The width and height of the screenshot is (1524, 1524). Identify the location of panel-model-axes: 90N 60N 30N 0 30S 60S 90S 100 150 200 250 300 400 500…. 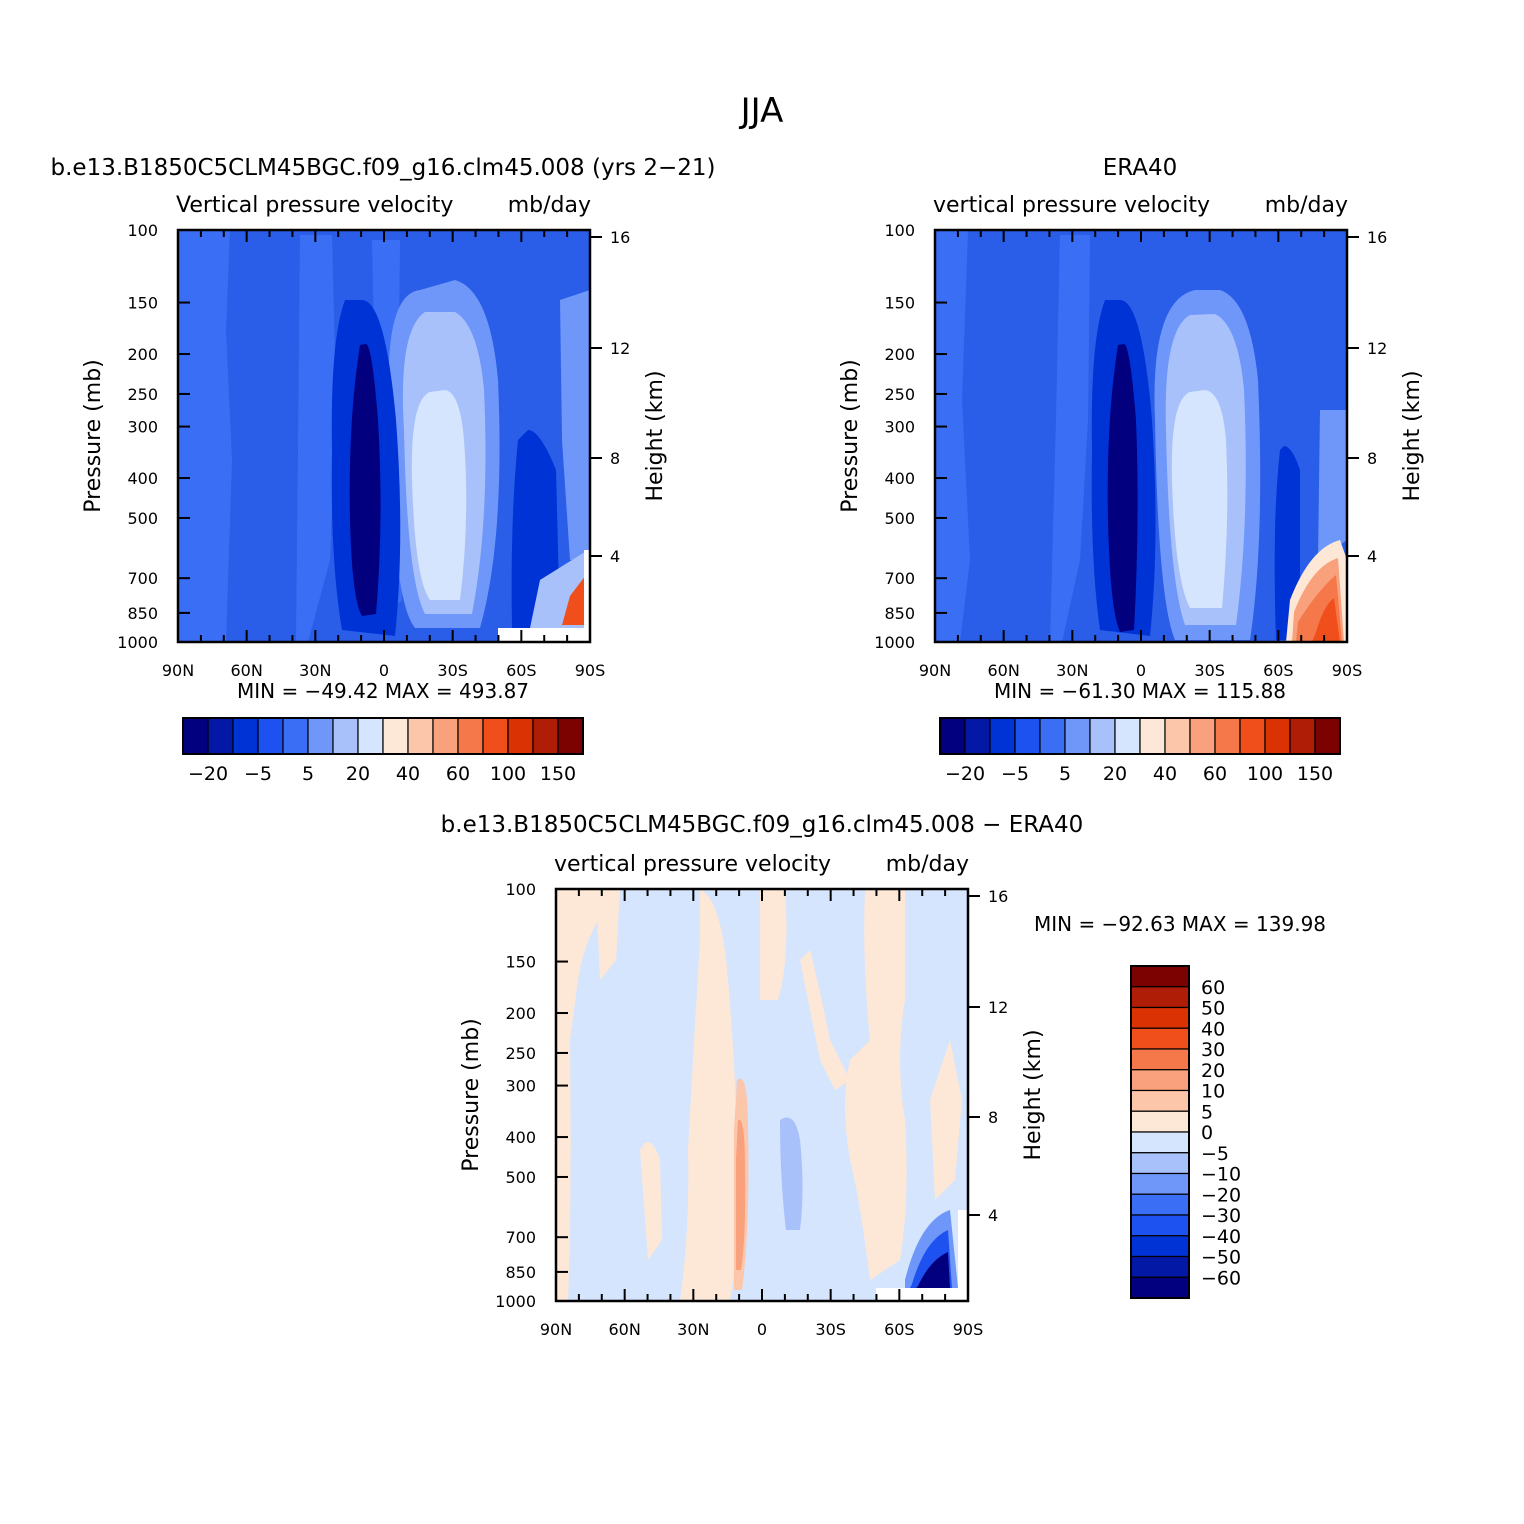
(373, 450).